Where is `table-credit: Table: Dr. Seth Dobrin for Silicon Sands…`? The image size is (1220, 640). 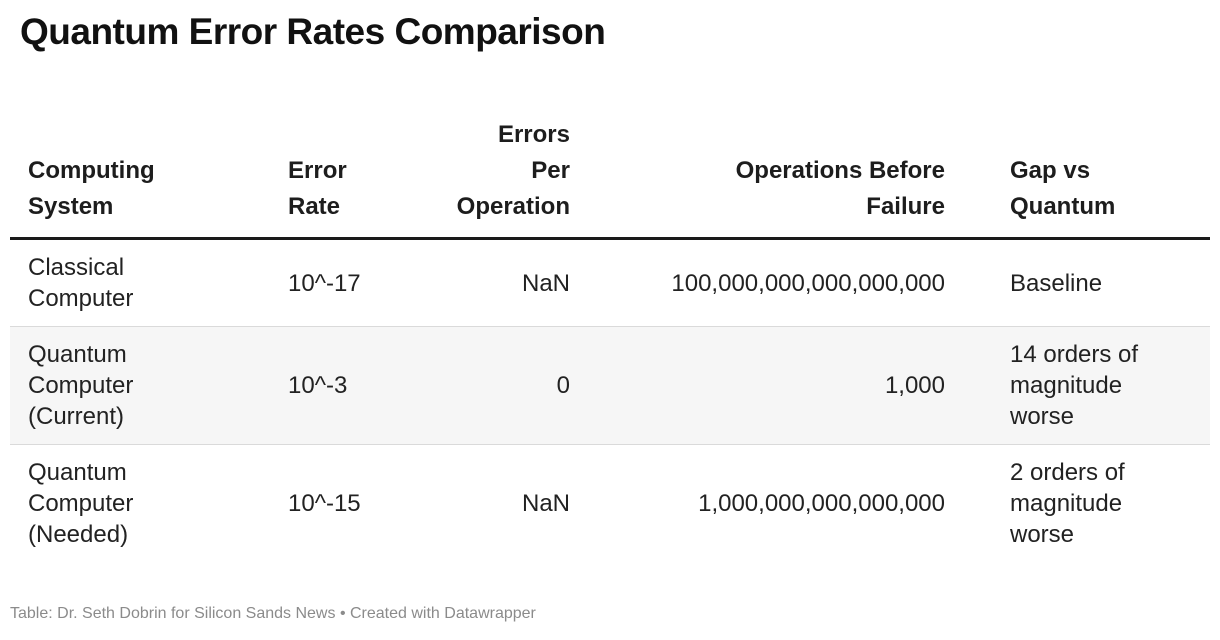 table-credit: Table: Dr. Seth Dobrin for Silicon Sands… is located at coordinates (610, 614).